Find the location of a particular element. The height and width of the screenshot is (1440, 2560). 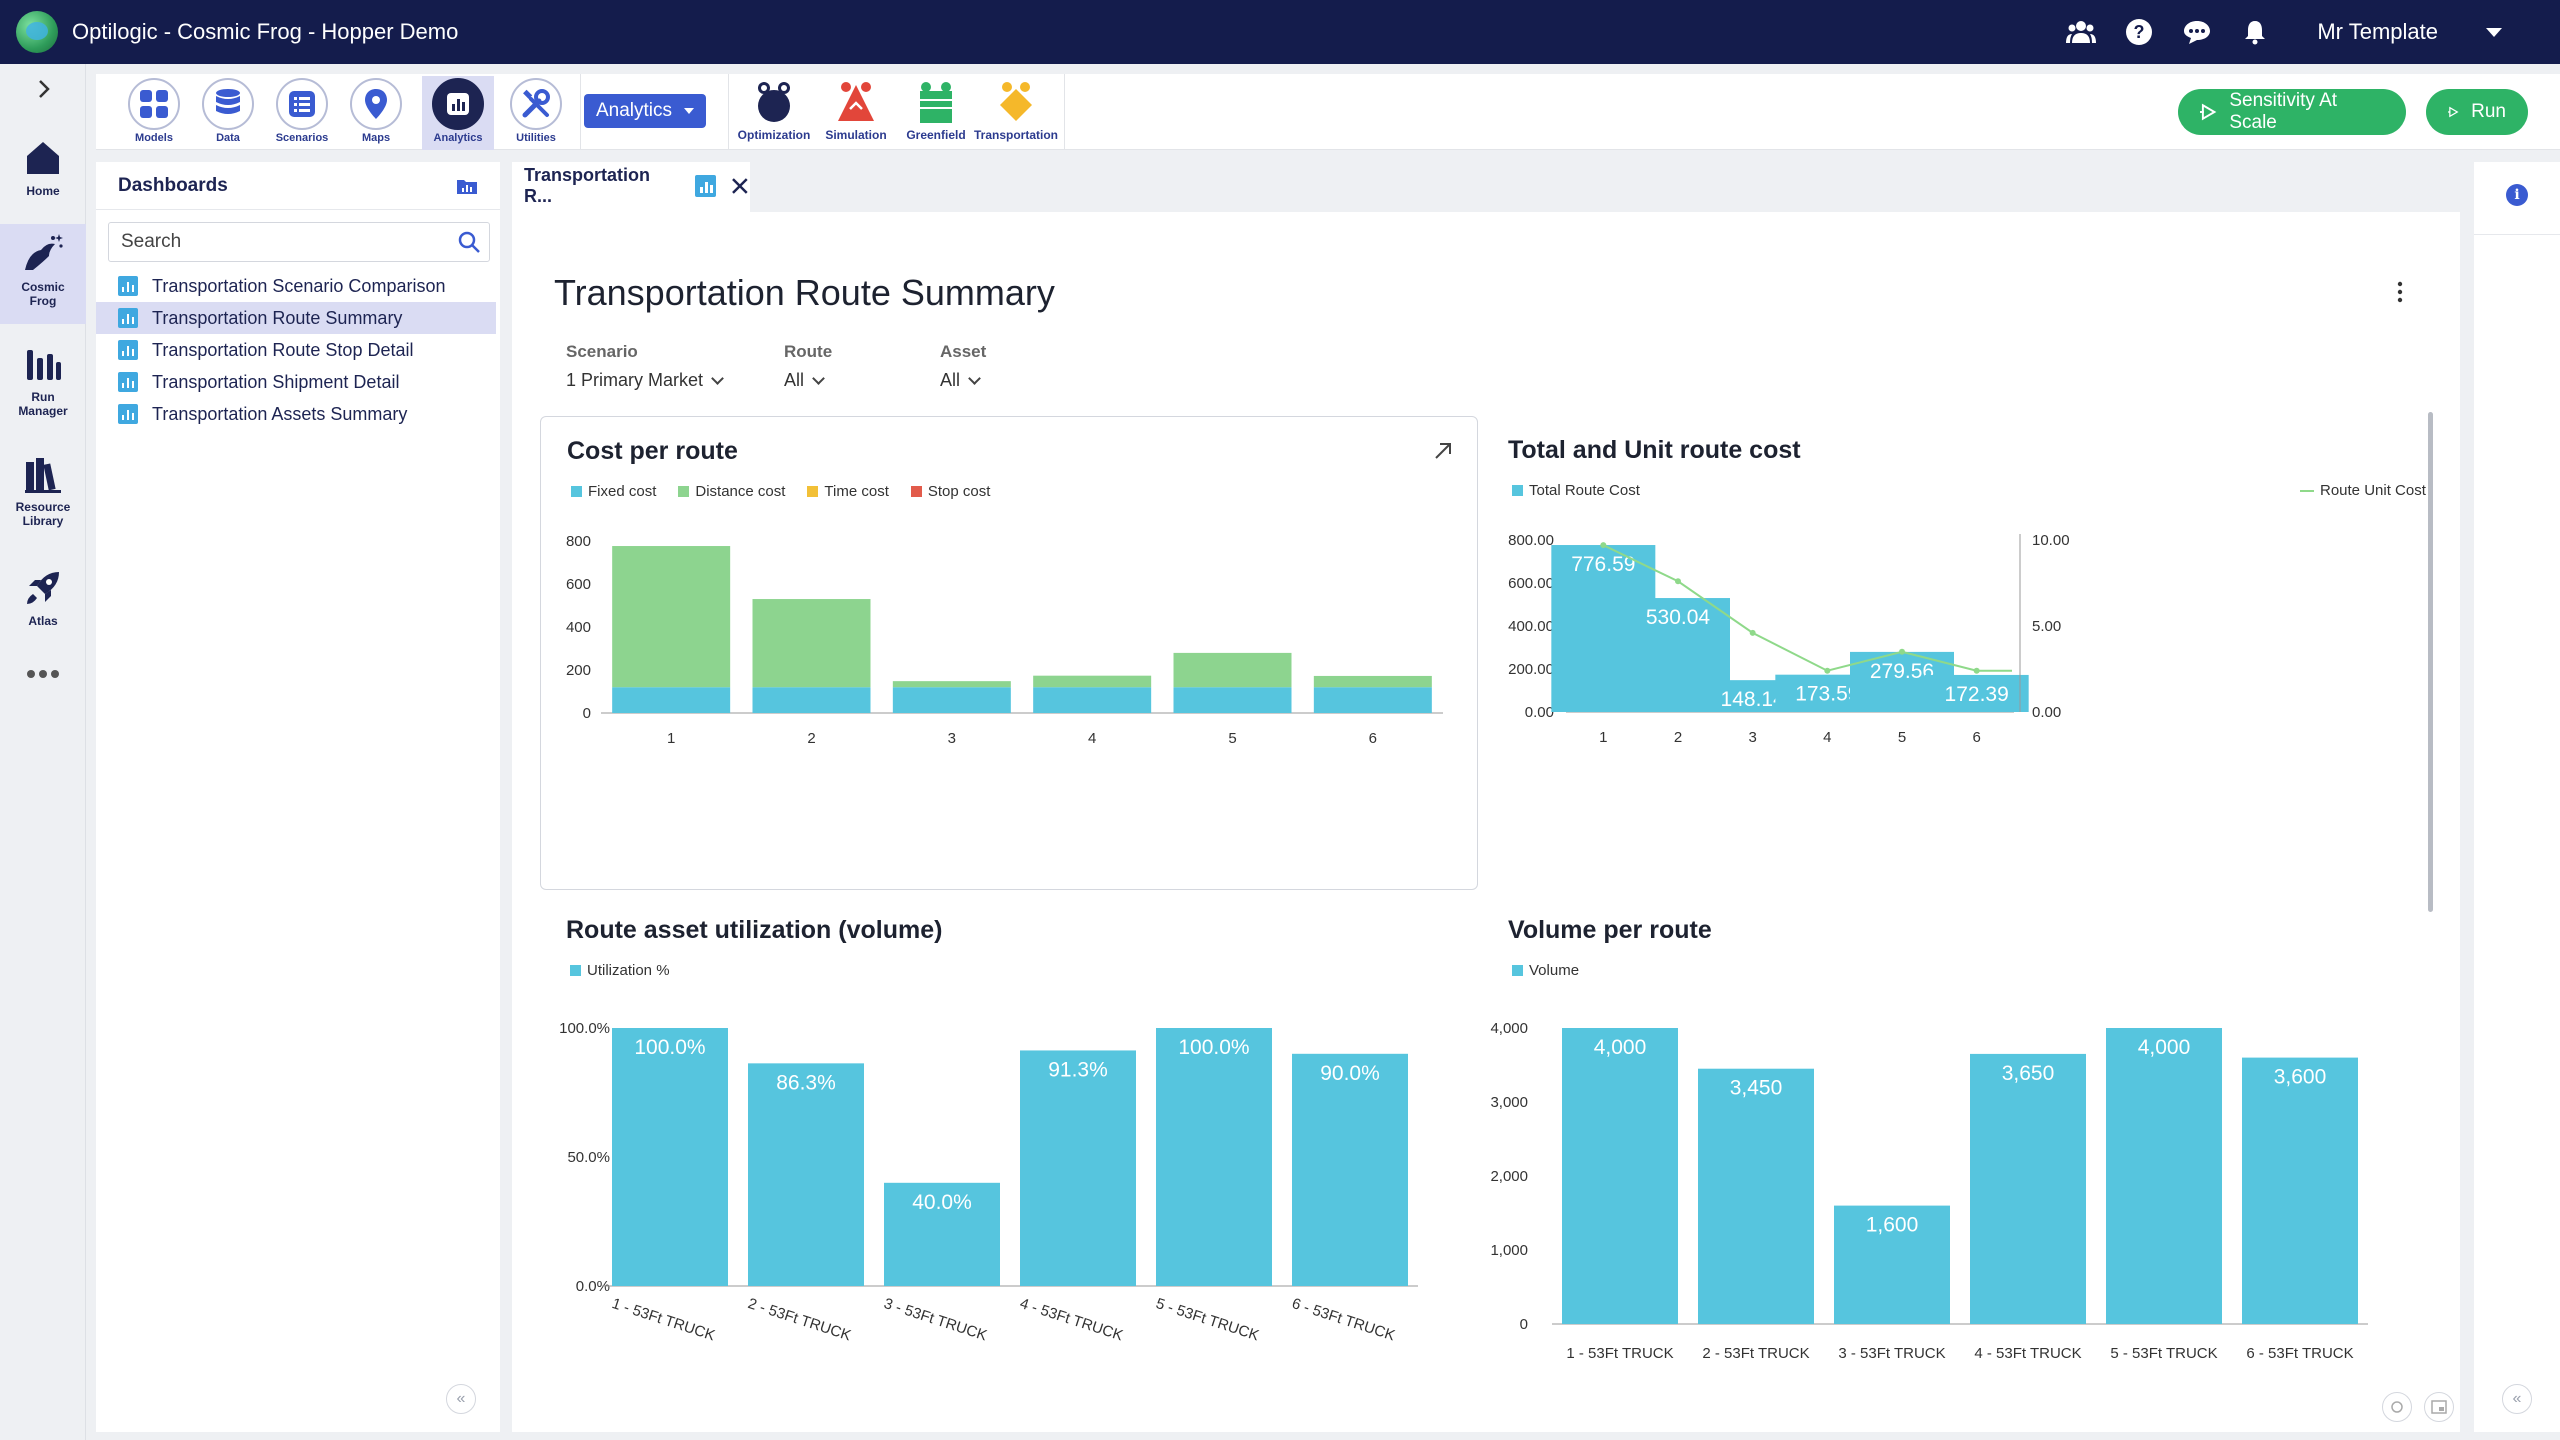

models-icon is located at coordinates (154, 104).